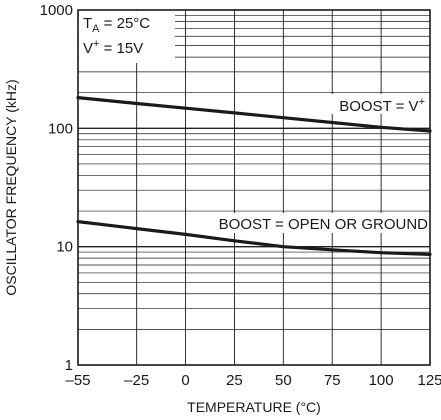 The height and width of the screenshot is (420, 441). What do you see at coordinates (253, 380) in the screenshot?
I see `x-tick-labels: –55 –25 0 25 50 75 100 125` at bounding box center [253, 380].